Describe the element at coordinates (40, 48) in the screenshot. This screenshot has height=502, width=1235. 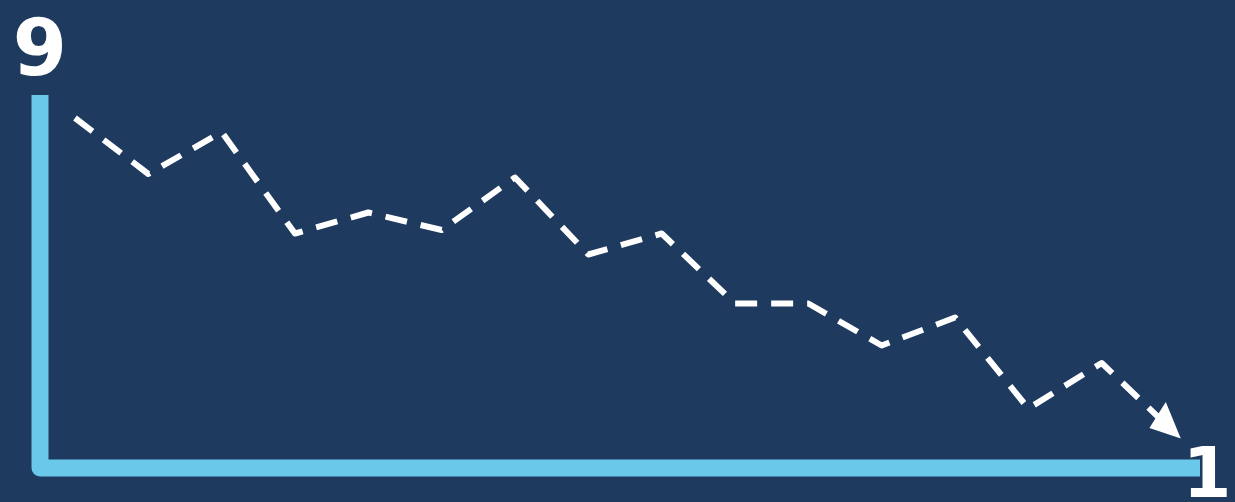
I see `text: 9` at that location.